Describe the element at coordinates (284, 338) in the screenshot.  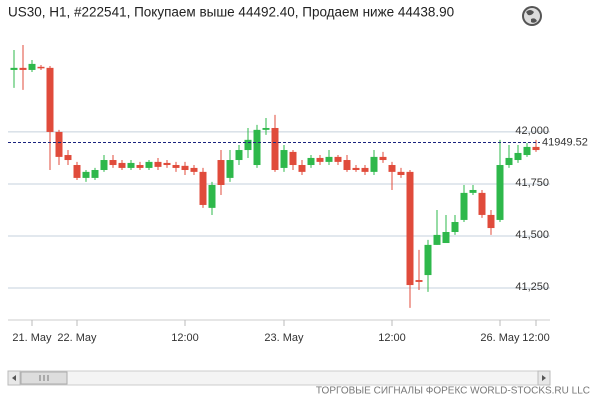
I see `x-tick-label: 23. May` at that location.